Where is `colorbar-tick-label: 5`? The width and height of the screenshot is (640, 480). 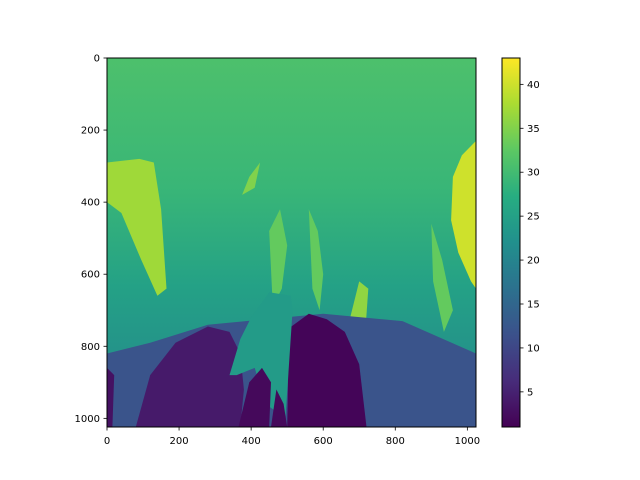 colorbar-tick-label: 5 is located at coordinates (530, 392).